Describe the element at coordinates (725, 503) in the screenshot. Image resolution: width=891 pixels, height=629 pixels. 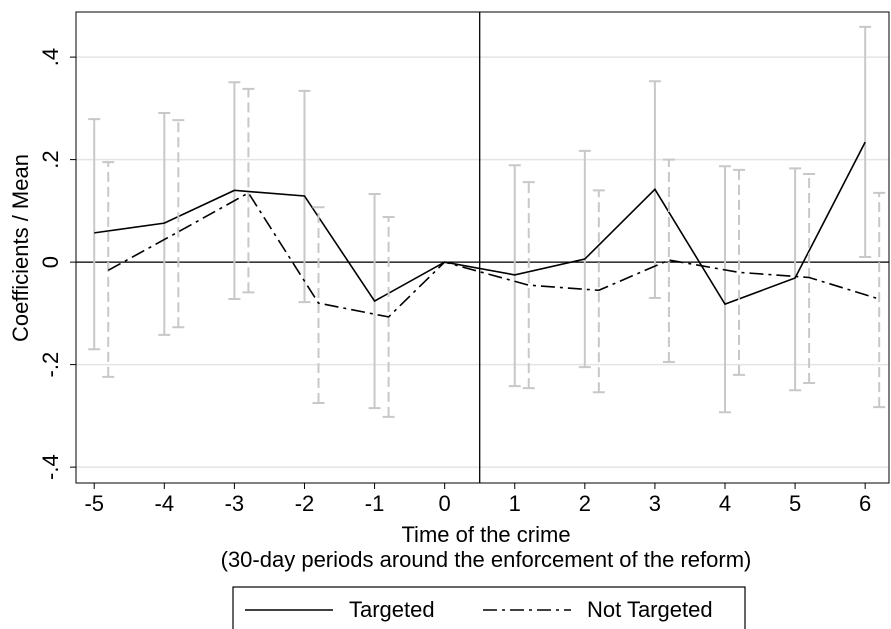
I see `x-tick-label: 4` at that location.